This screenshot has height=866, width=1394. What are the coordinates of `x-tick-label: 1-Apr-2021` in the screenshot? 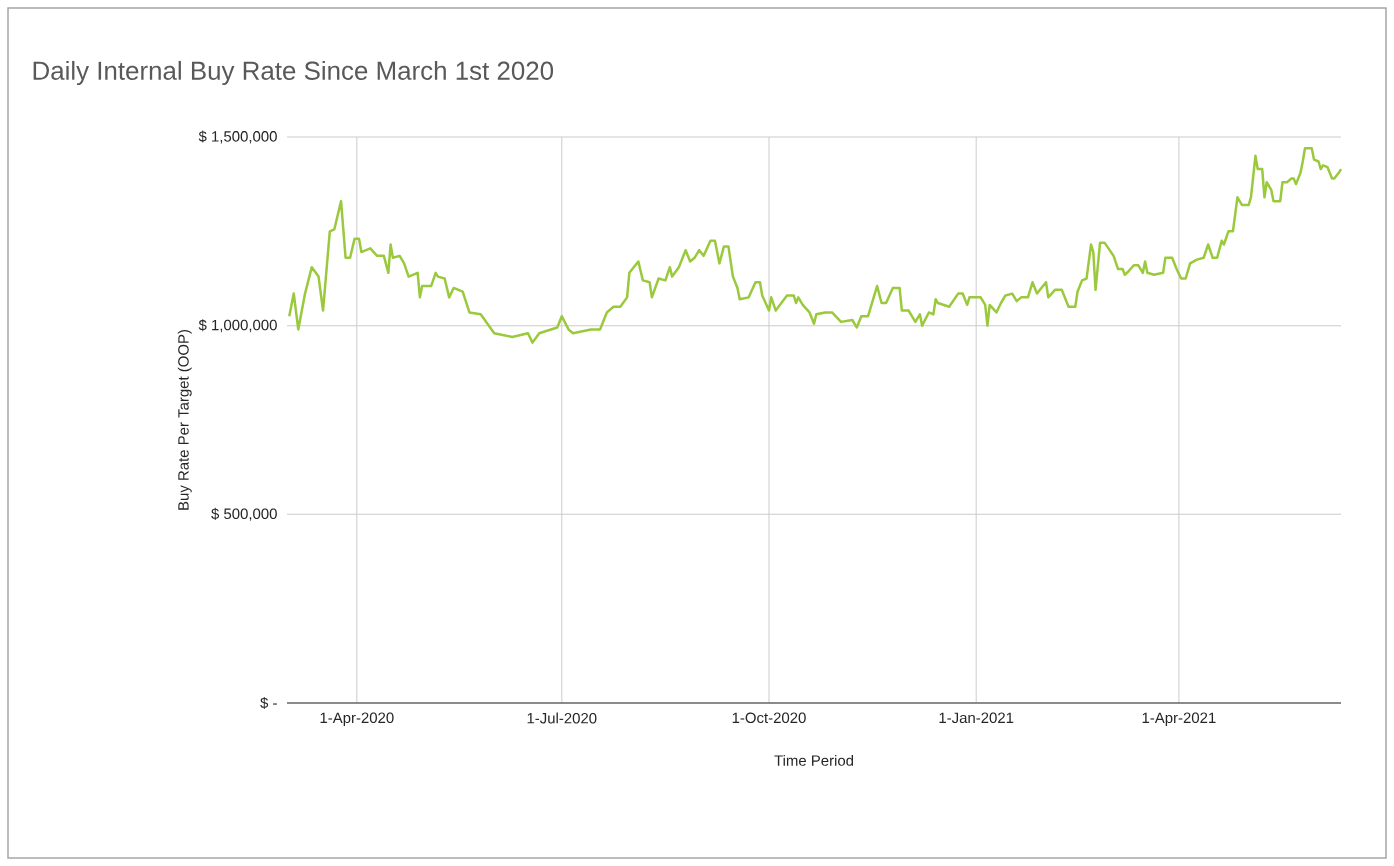 It's located at (1179, 719).